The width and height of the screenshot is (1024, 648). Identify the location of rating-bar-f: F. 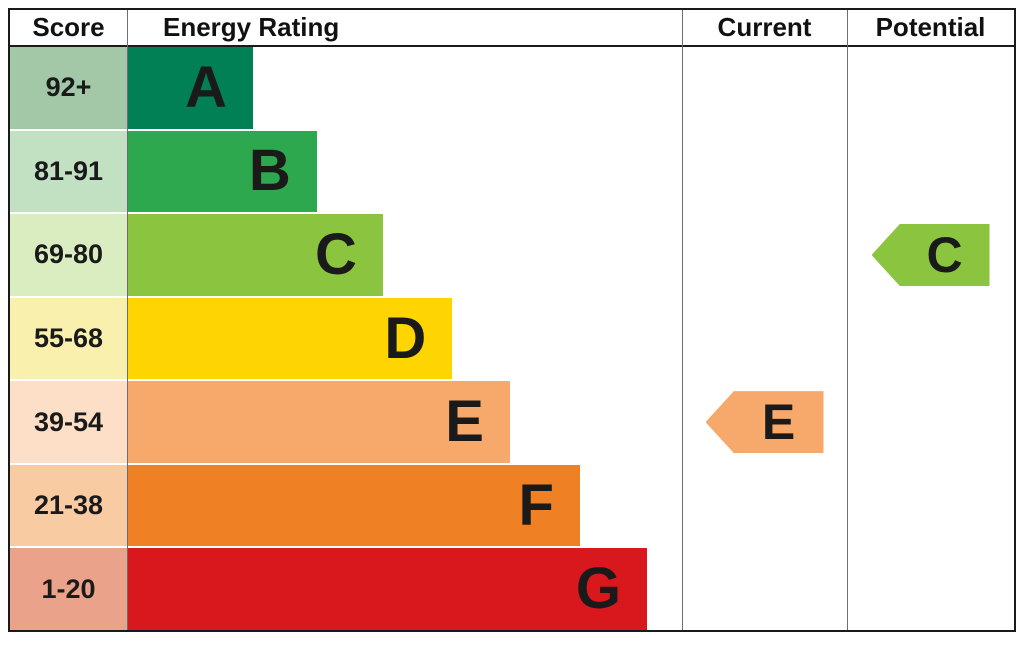
(353, 505).